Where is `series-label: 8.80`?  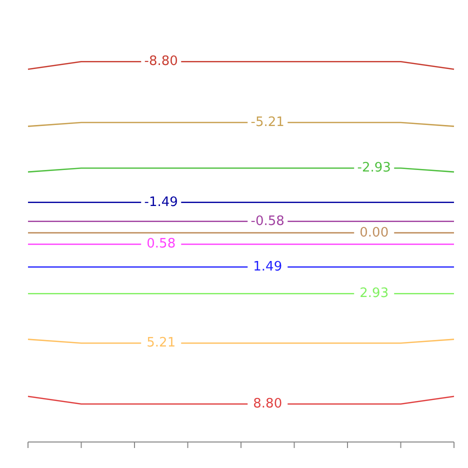
series-label: 8.80 is located at coordinates (267, 404).